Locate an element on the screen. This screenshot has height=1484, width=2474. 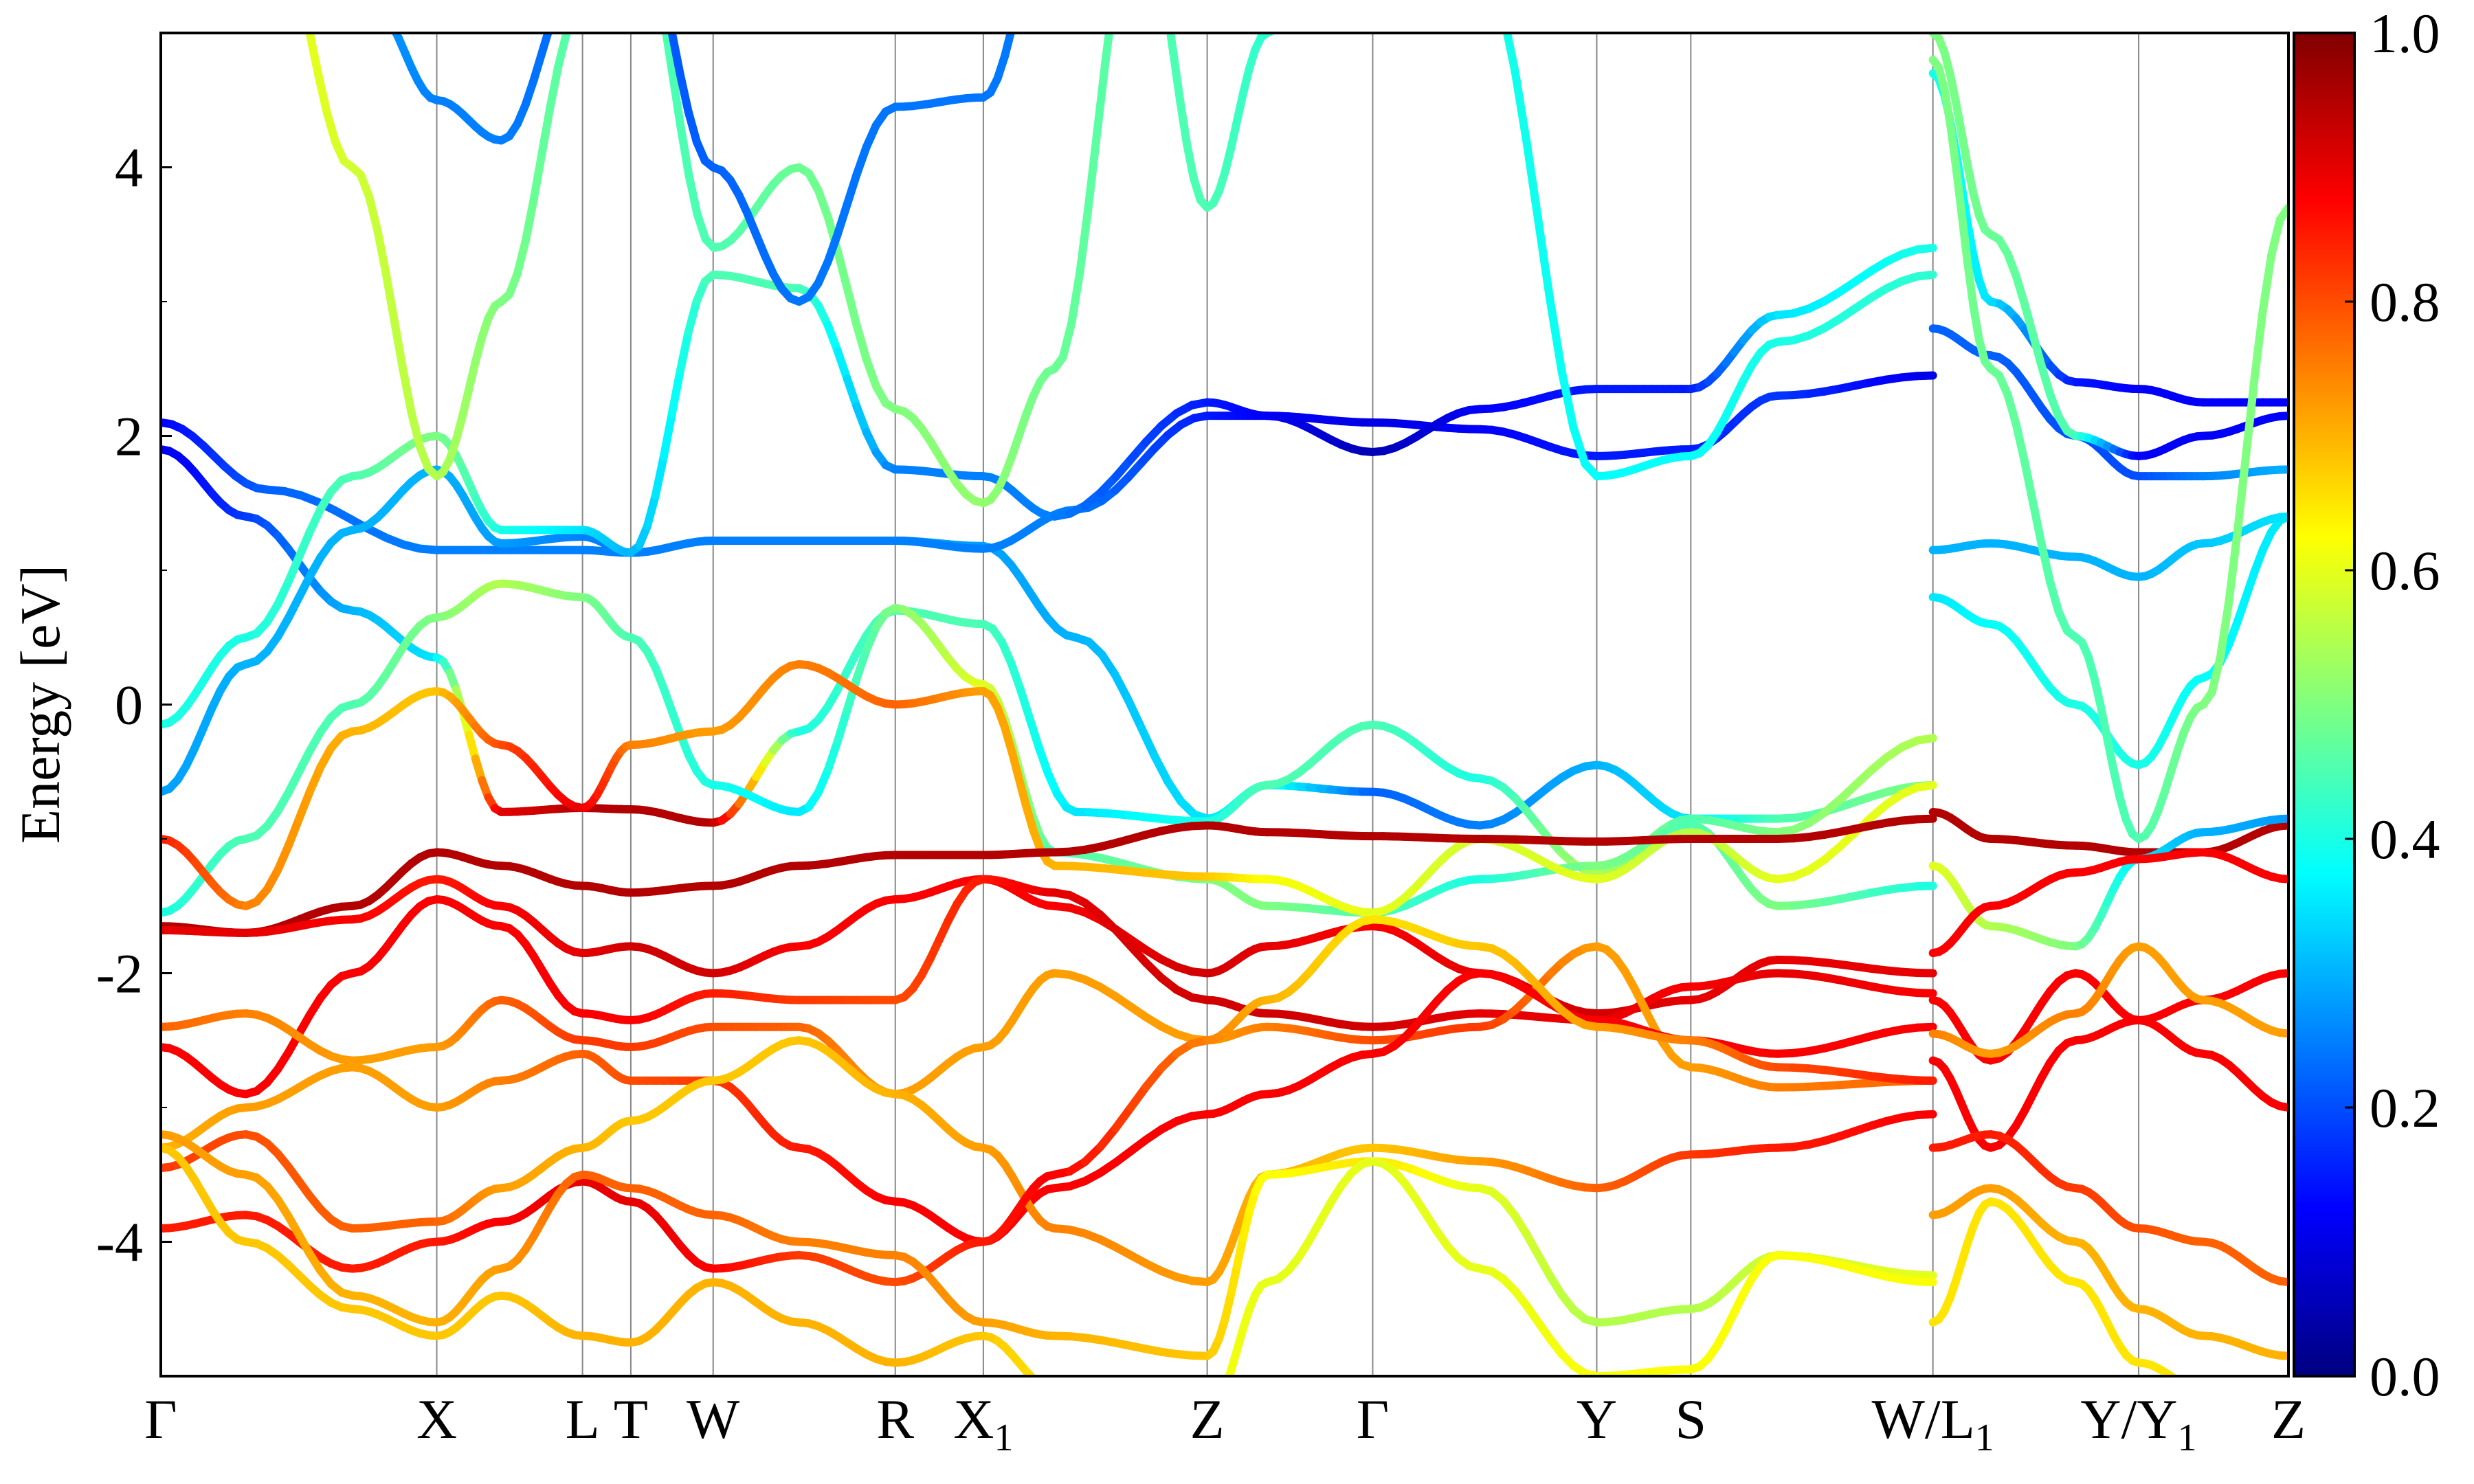
band-26-segment is located at coordinates (2250, 584).